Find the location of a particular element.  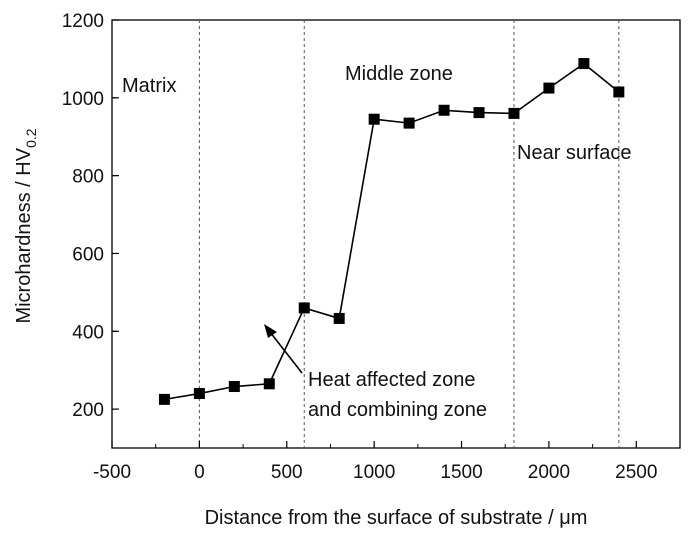

y-tick-label-1: 400 is located at coordinates (88, 332).